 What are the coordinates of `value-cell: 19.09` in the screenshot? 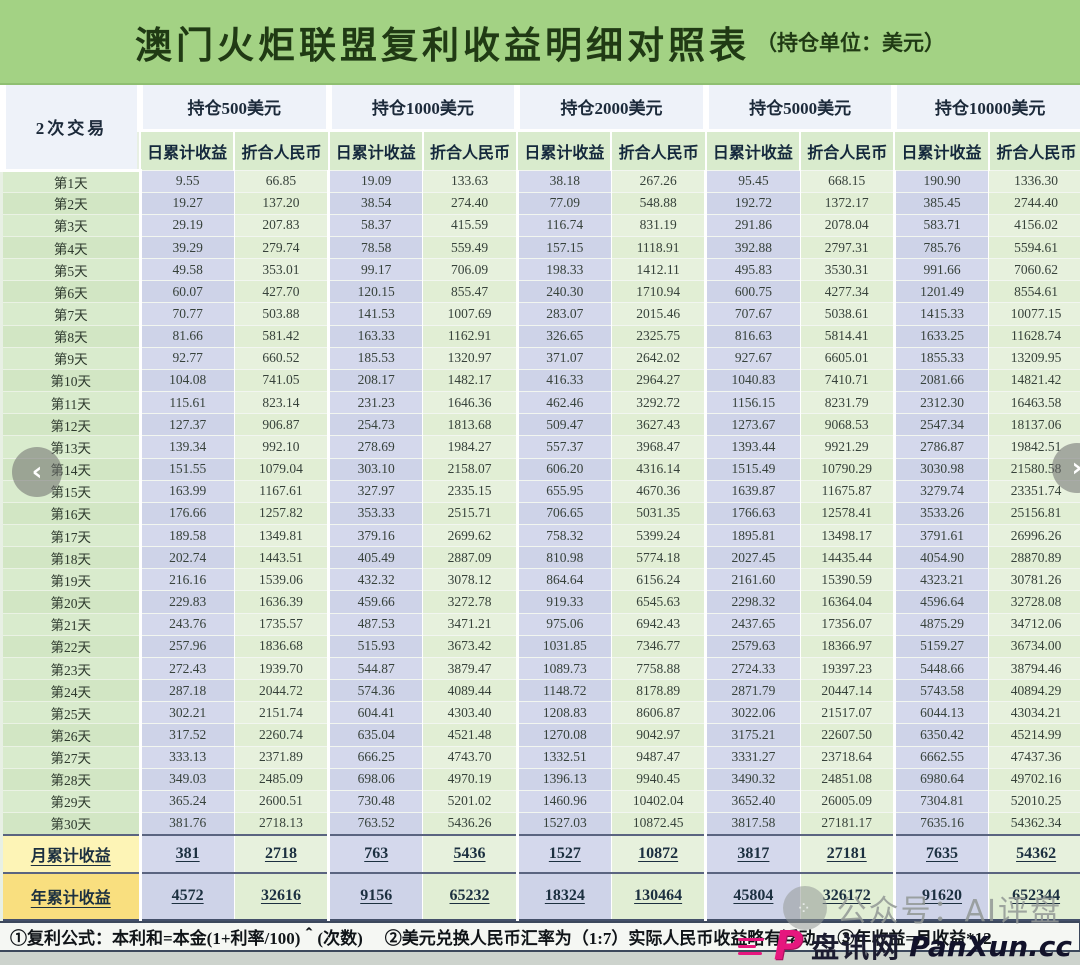 It's located at (375, 181).